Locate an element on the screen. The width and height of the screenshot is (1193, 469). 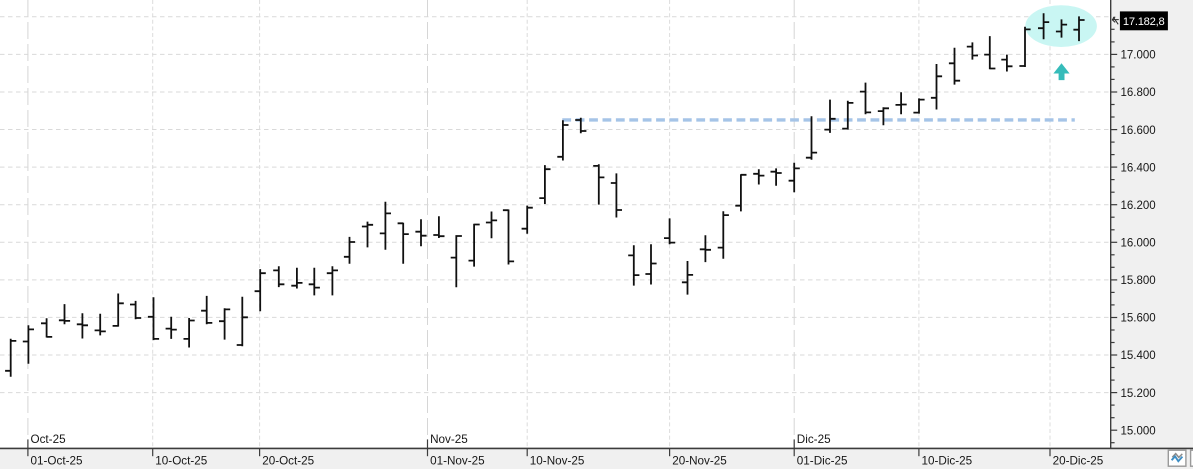
svg-text: 15.600 is located at coordinates (1138, 319).